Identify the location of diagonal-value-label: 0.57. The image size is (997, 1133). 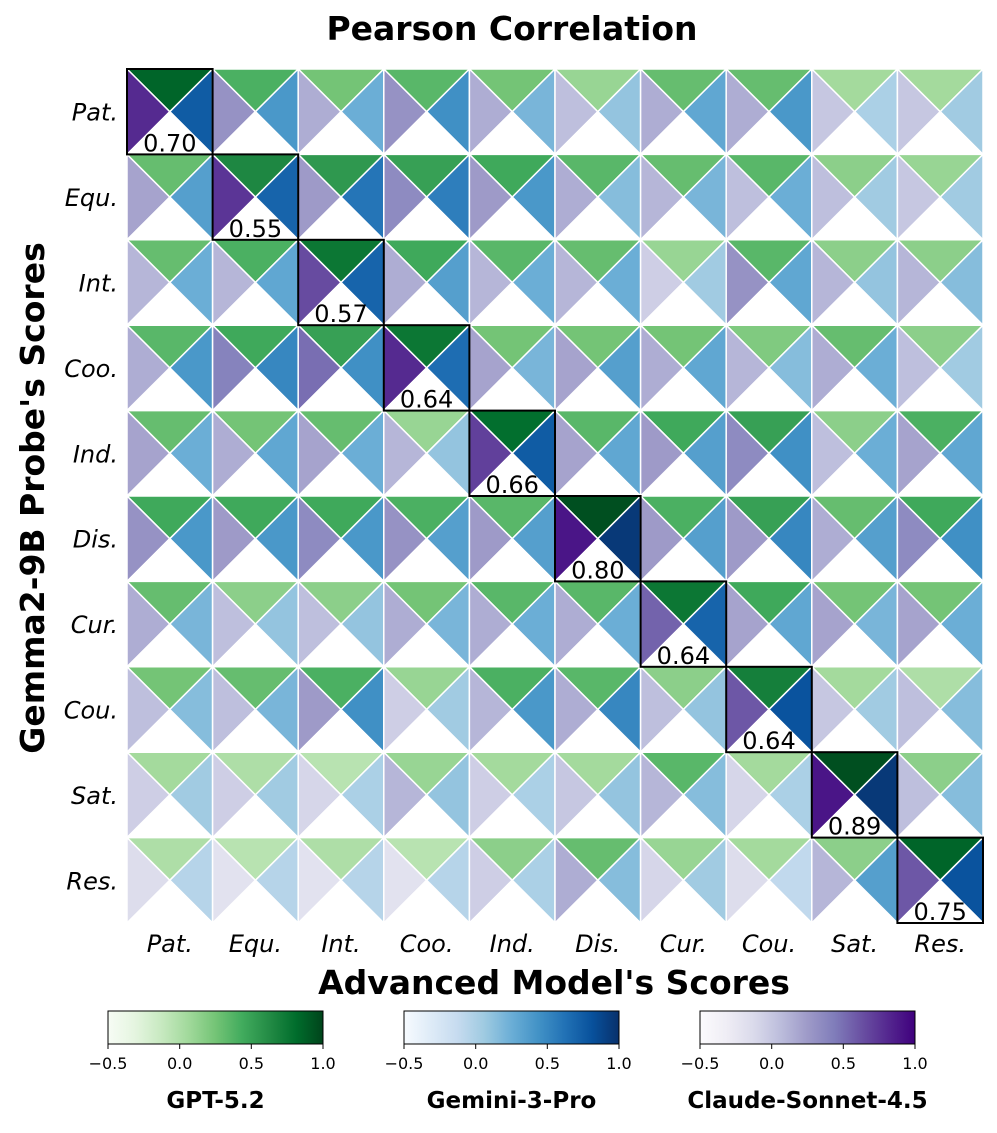
(340, 314).